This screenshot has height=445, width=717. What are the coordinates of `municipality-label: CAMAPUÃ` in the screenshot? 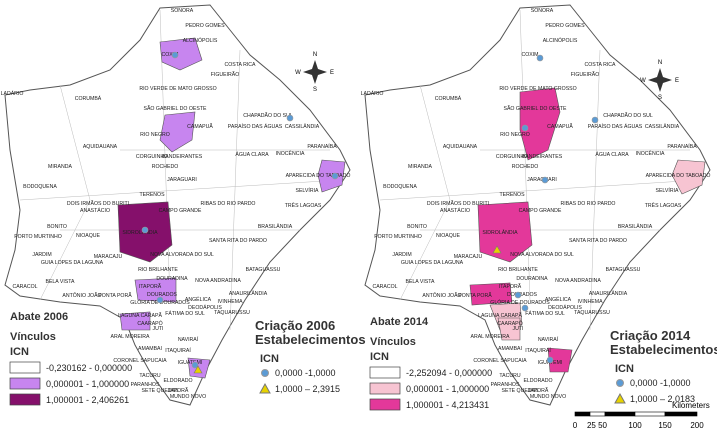 It's located at (560, 126).